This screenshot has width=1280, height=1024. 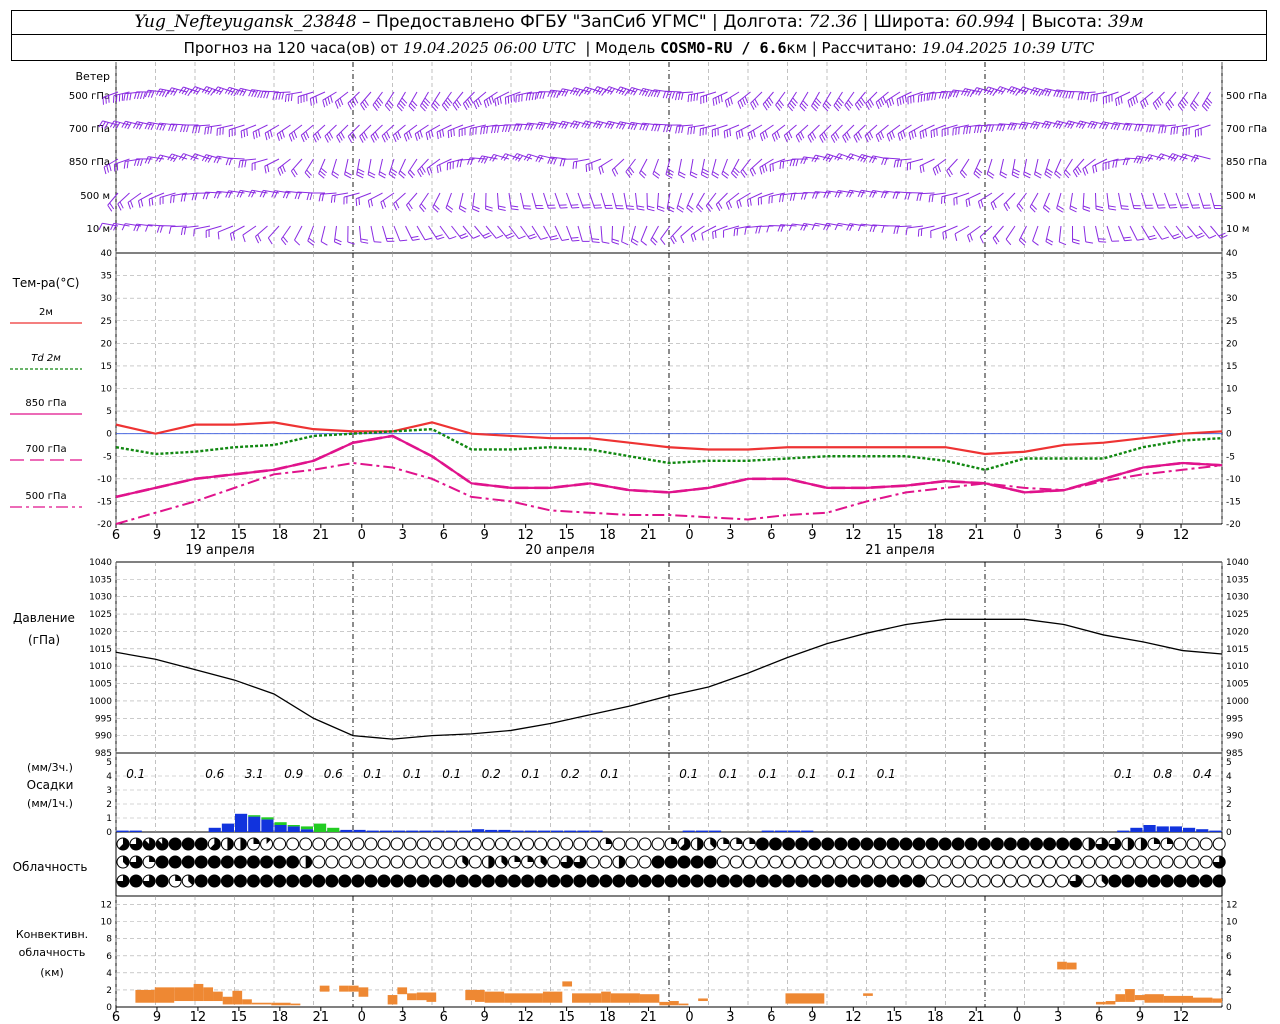 I want to click on temp-ytick: -20, so click(x=104, y=525).